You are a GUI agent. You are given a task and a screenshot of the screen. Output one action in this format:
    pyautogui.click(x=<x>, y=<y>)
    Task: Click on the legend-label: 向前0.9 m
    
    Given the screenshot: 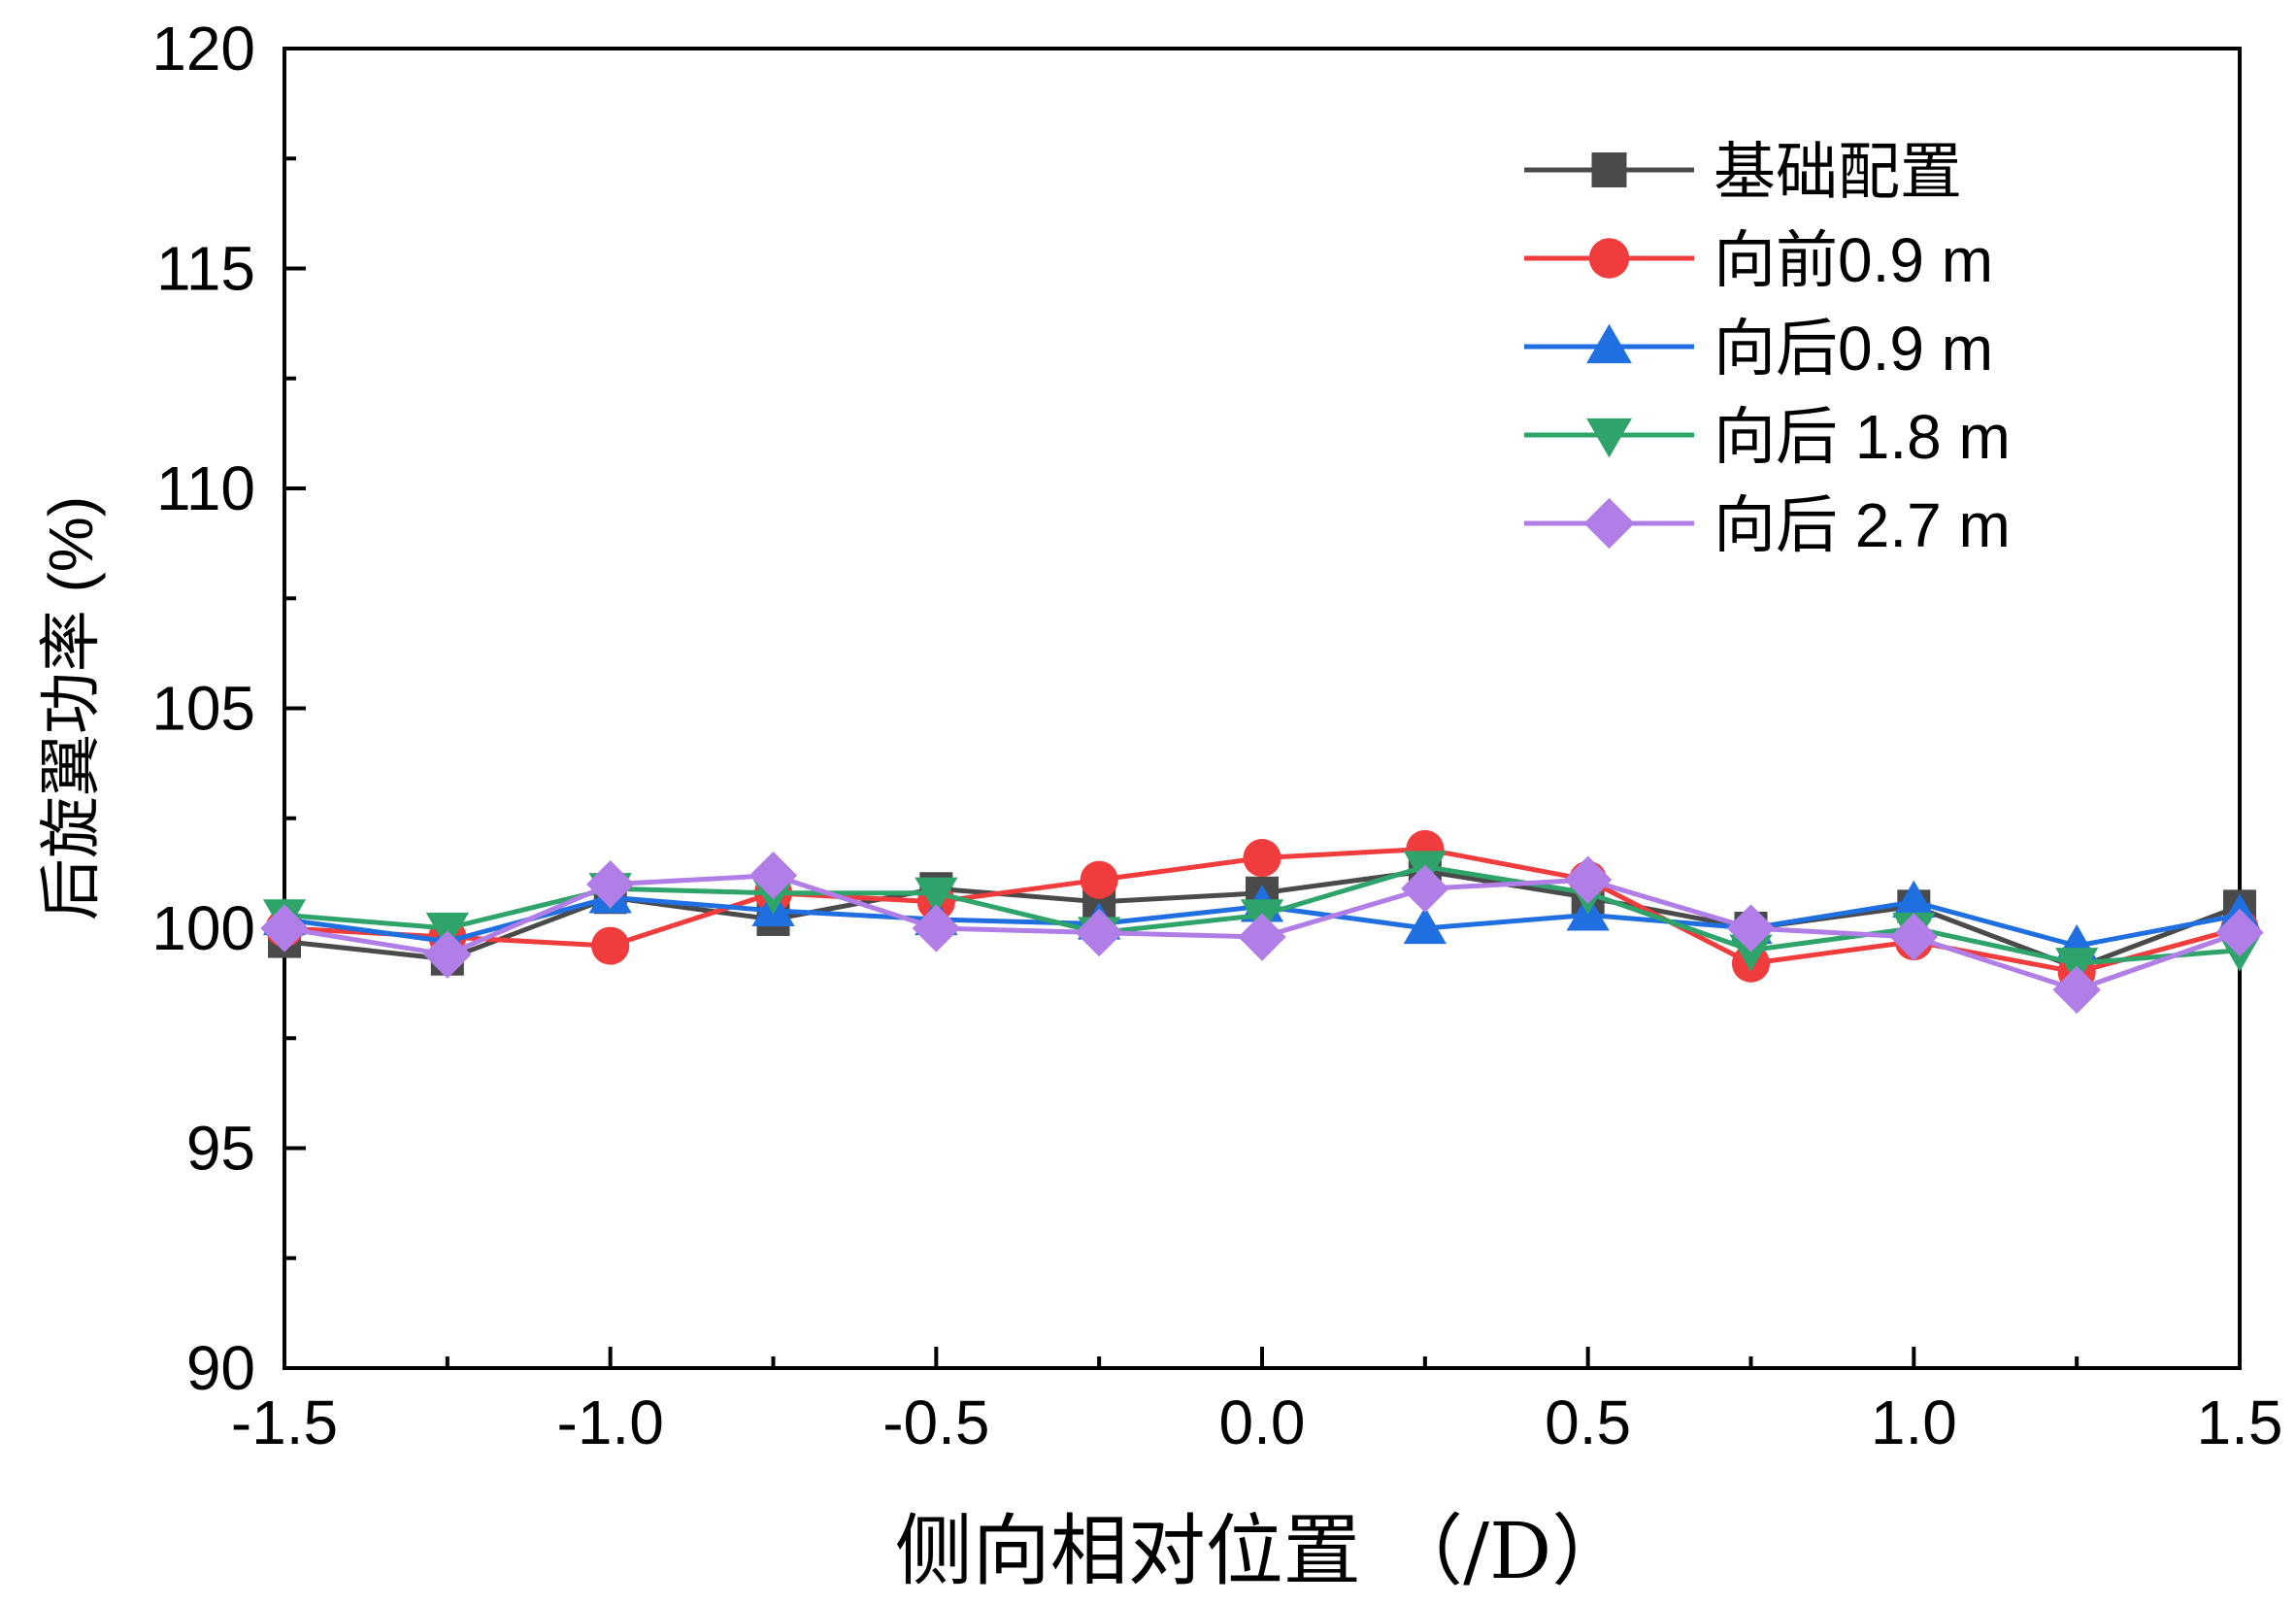 What is the action you would take?
    pyautogui.click(x=1853, y=260)
    